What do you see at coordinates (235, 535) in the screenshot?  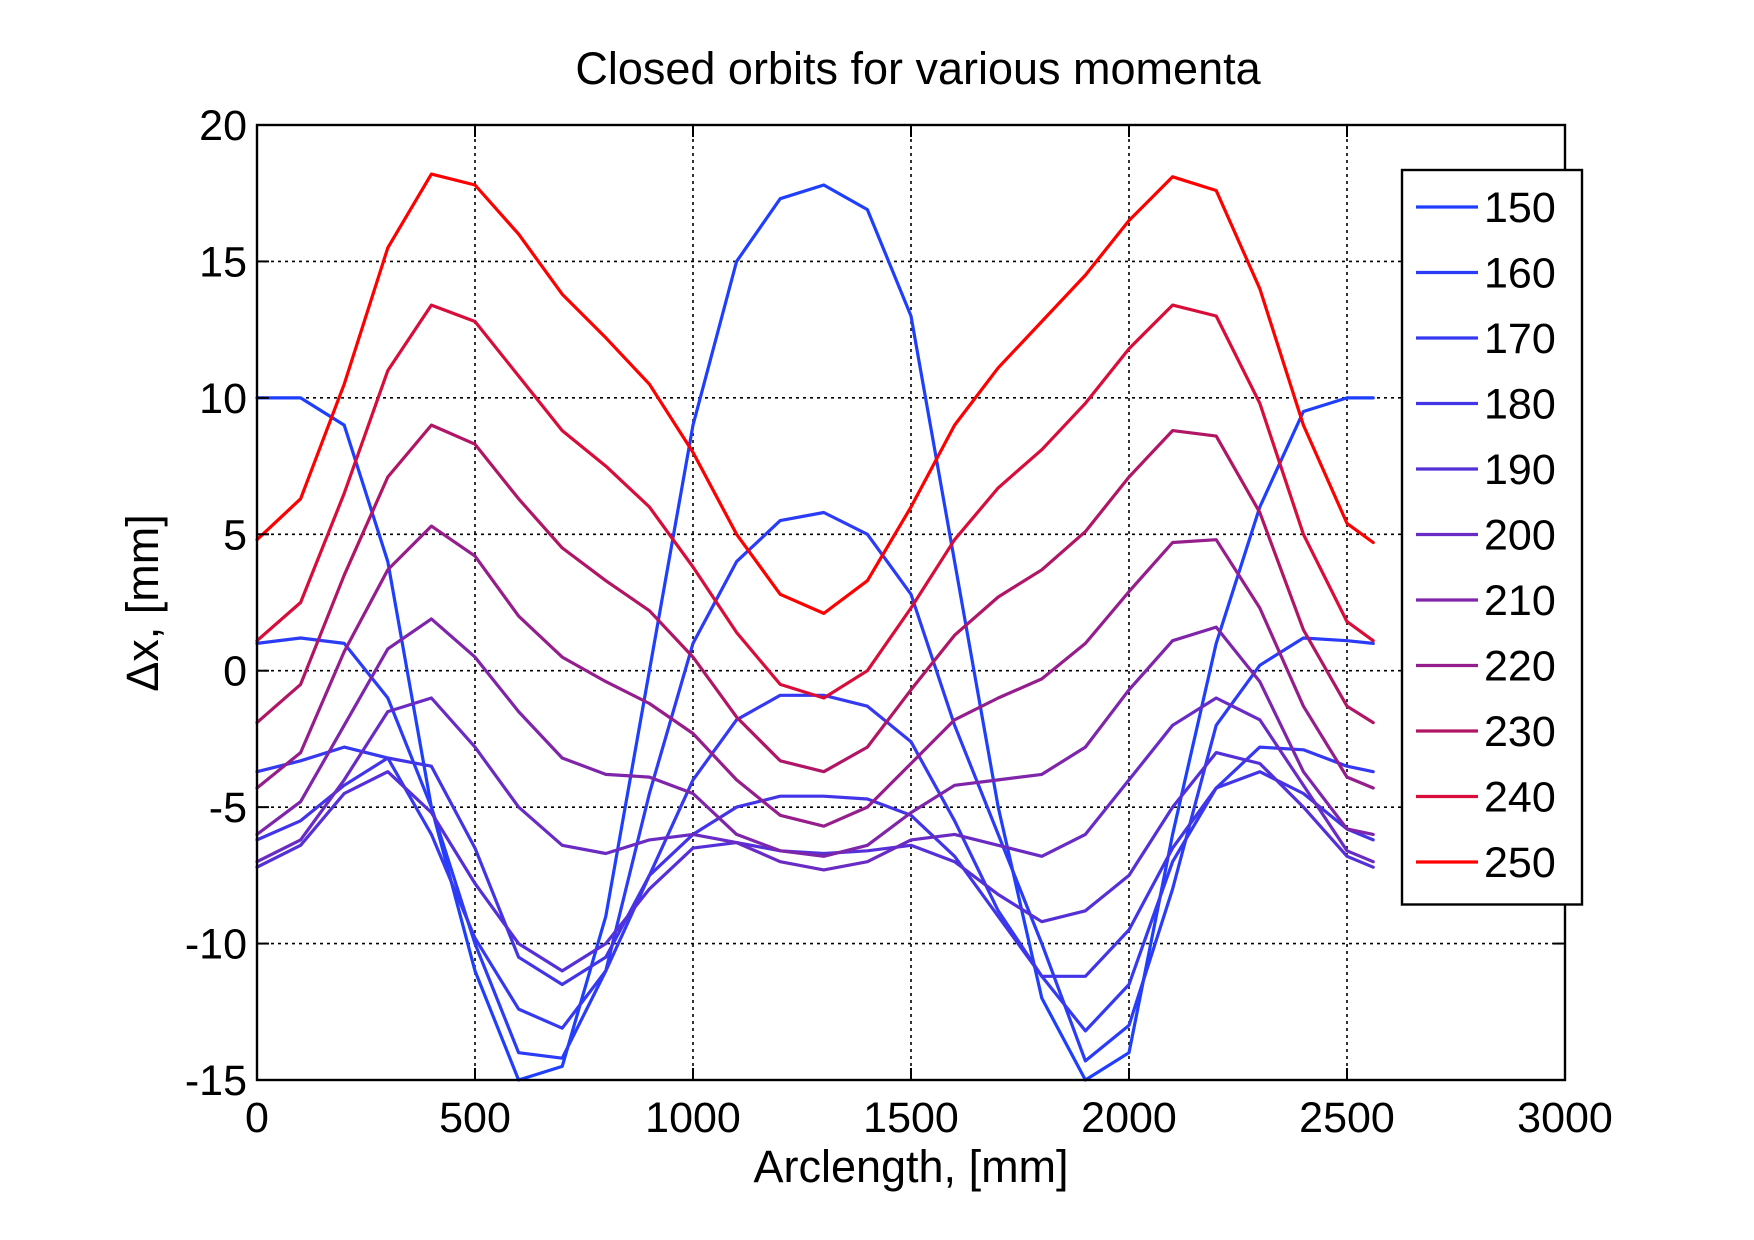 I see `y-tick-label: 5` at bounding box center [235, 535].